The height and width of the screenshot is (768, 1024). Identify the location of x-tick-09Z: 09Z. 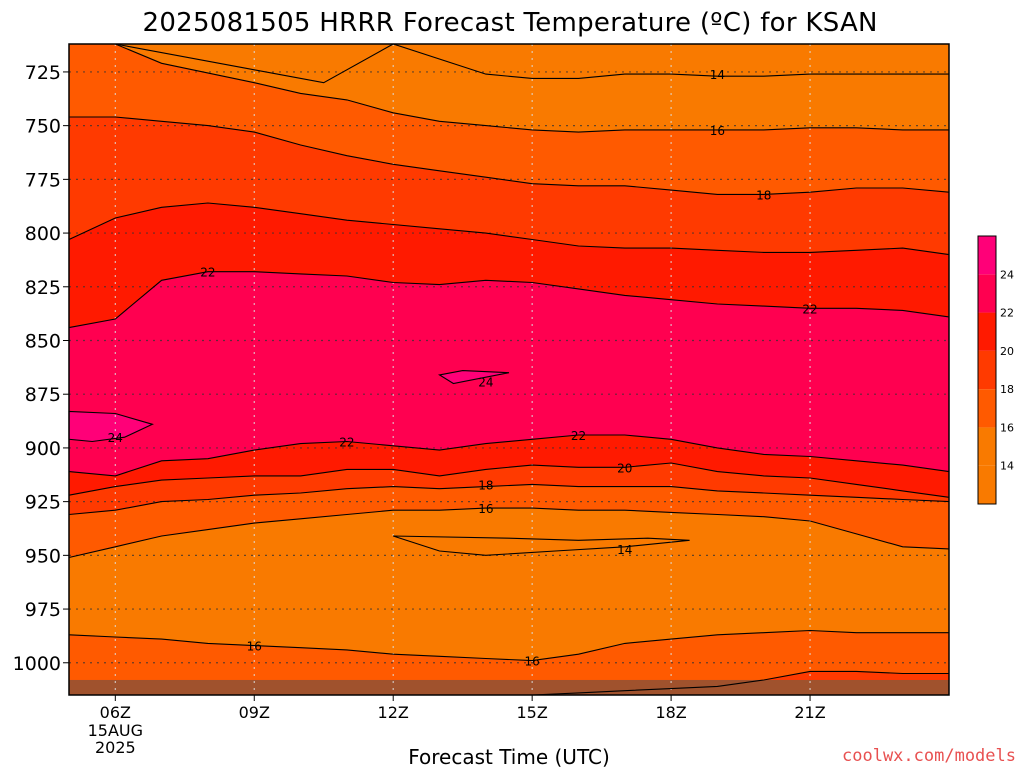
(254, 708).